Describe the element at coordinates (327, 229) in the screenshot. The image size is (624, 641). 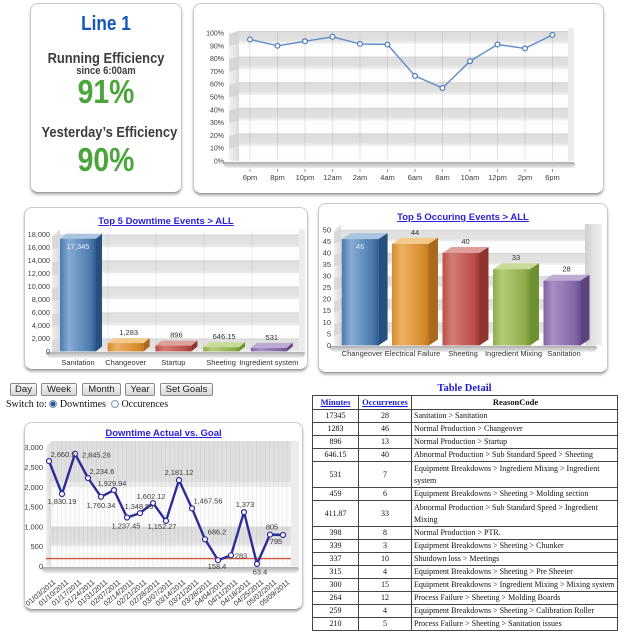
I see `svg-text: 50` at that location.